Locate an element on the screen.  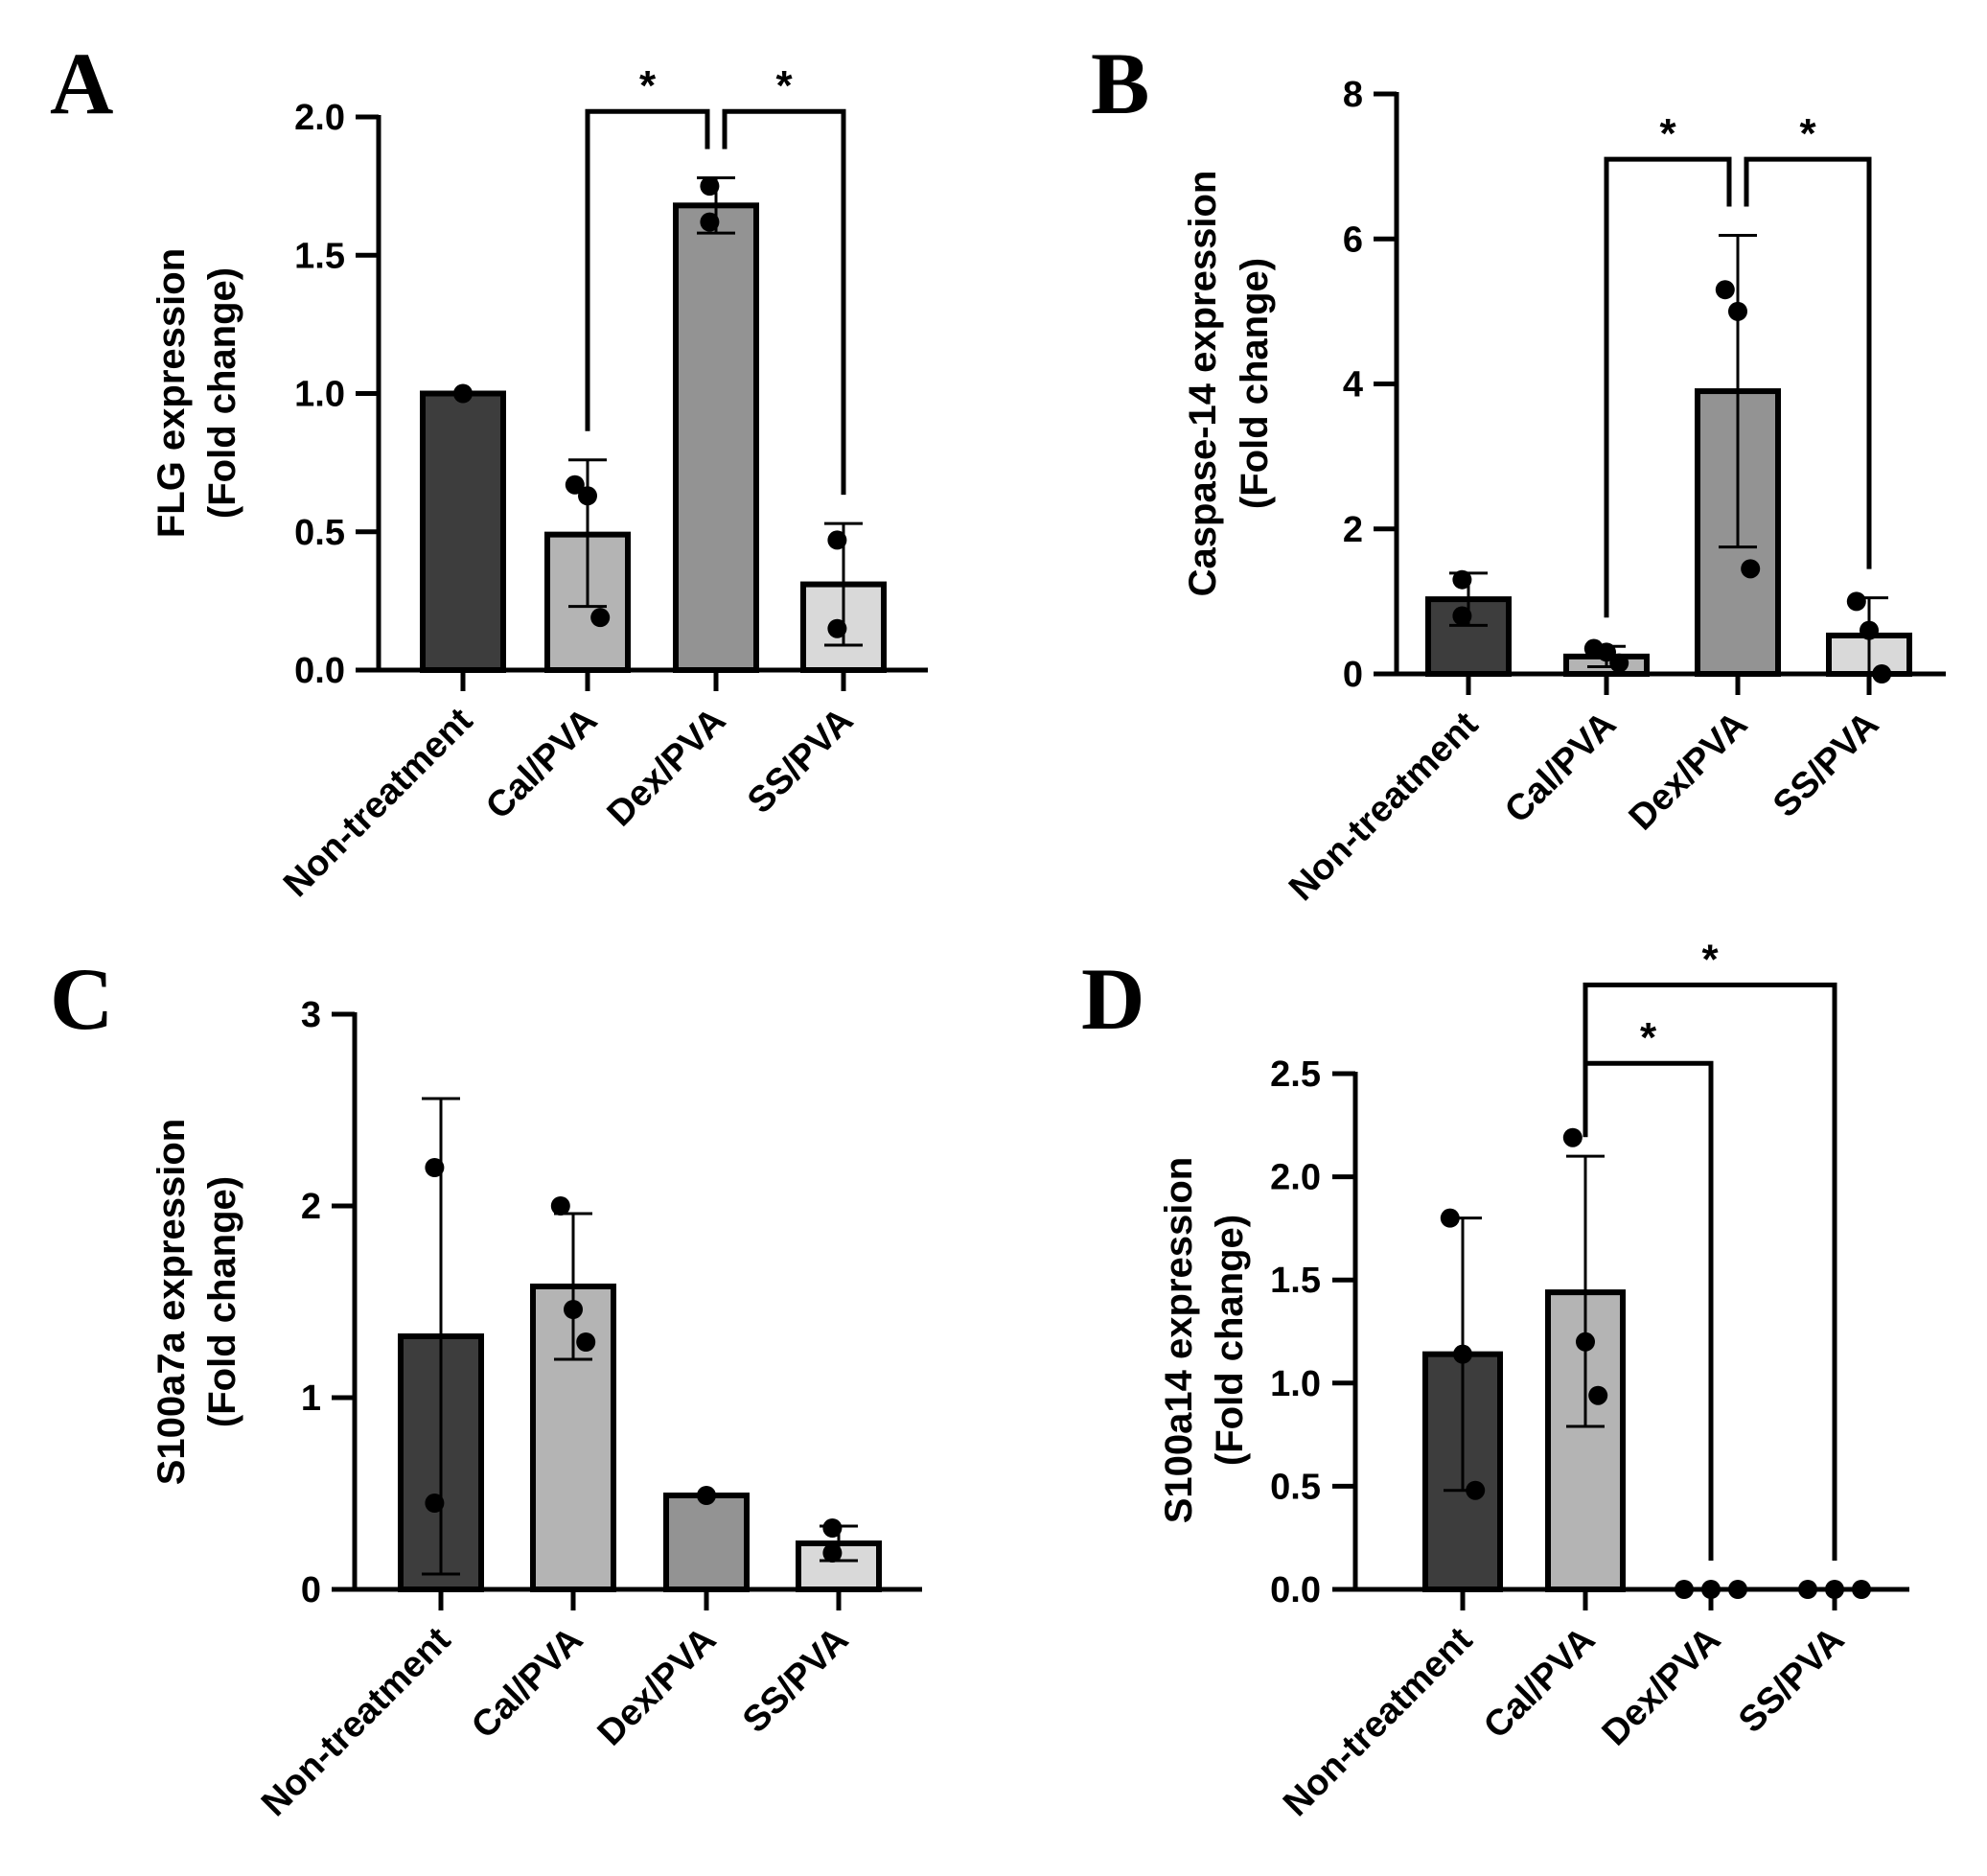
panel-letter: A is located at coordinates (81, 83).